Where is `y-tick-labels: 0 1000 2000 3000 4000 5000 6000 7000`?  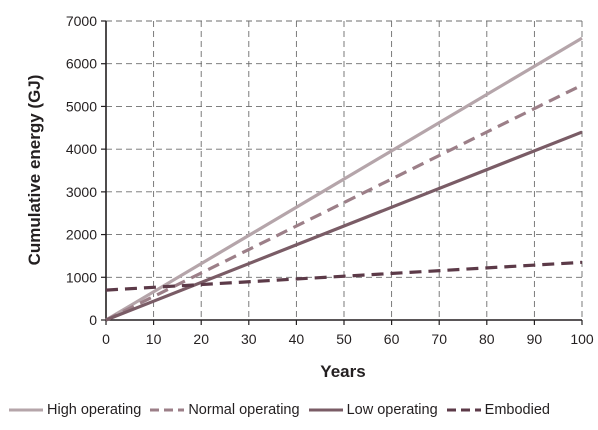 y-tick-labels: 0 1000 2000 3000 4000 5000 6000 7000 is located at coordinates (81, 170).